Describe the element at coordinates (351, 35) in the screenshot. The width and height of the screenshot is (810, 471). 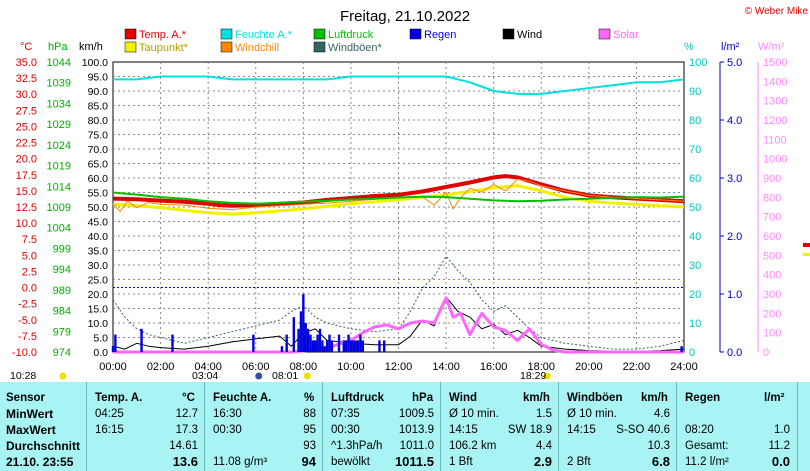
I see `legend-label-2: Luftdruck` at that location.